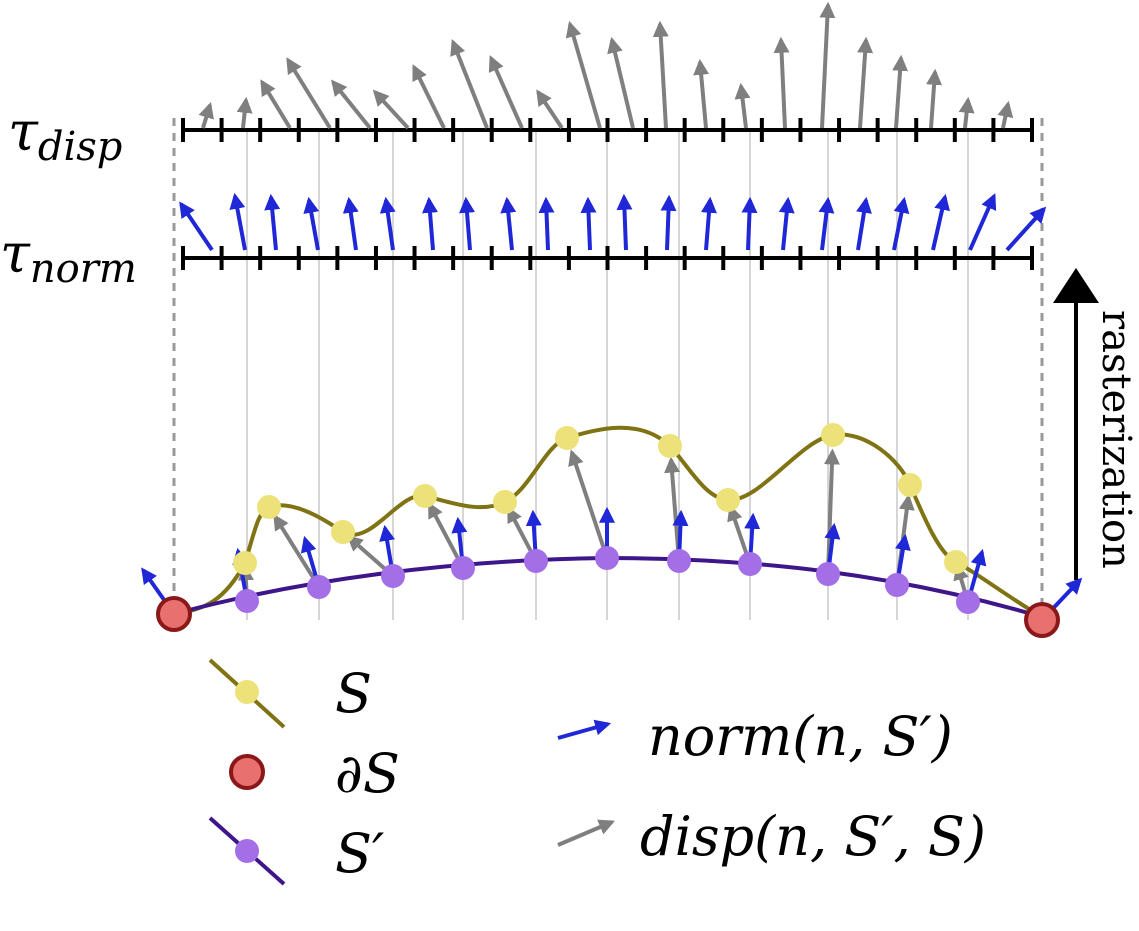 The width and height of the screenshot is (1139, 931). I want to click on legend-boundary-icon, so click(247, 772).